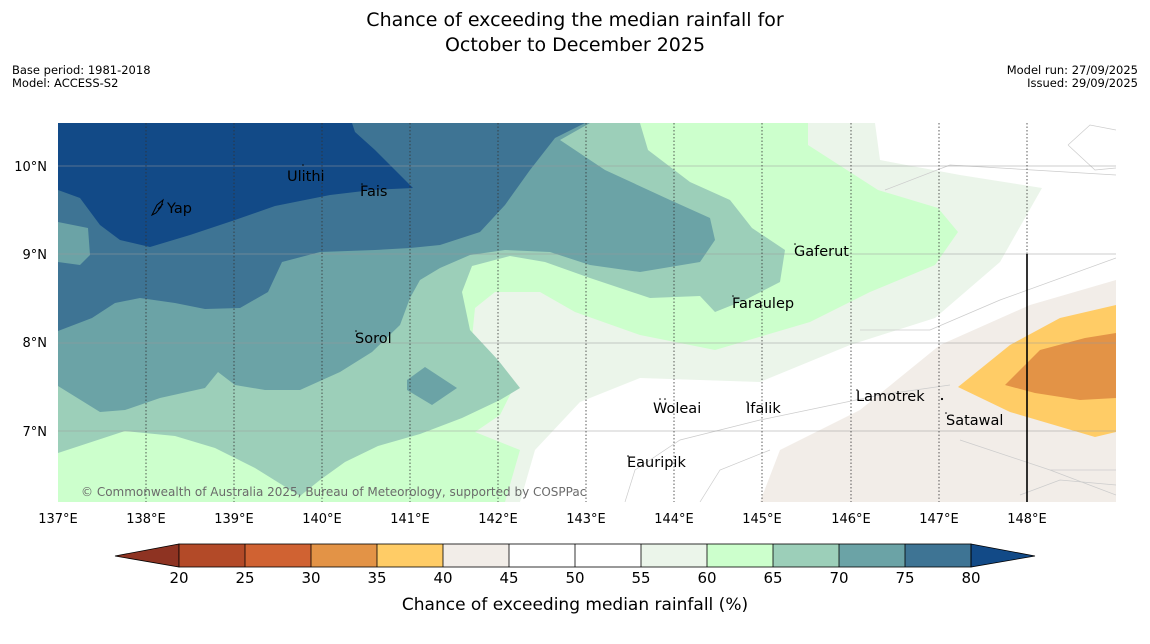 This screenshot has height=644, width=1150. Describe the element at coordinates (373, 339) in the screenshot. I see `place-sorol: Sorol` at that location.